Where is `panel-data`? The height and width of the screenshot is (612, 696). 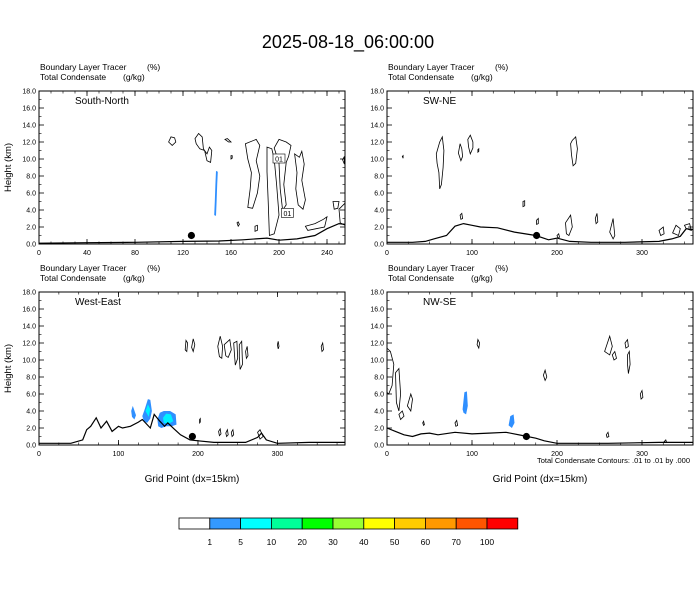 panel-data is located at coordinates (540, 389).